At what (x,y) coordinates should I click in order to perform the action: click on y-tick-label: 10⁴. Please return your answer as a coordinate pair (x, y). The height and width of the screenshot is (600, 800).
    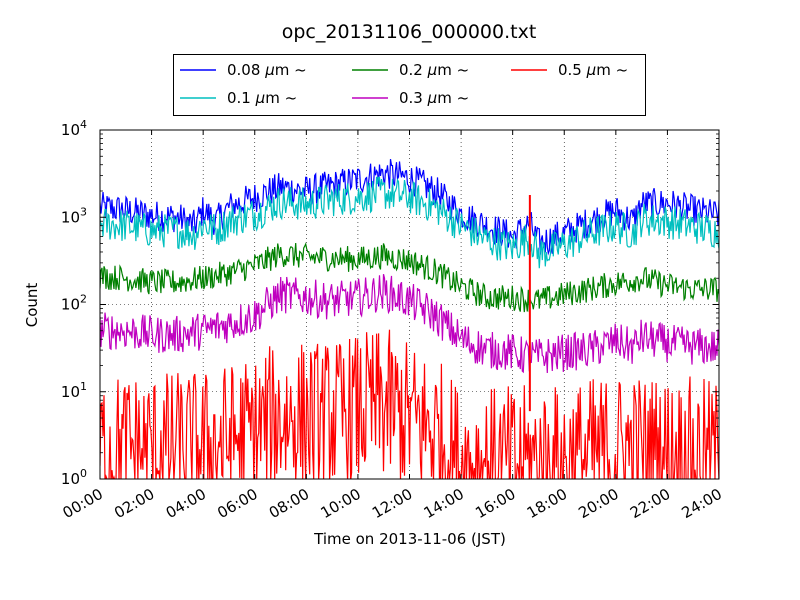
    Looking at the image, I should click on (74, 128).